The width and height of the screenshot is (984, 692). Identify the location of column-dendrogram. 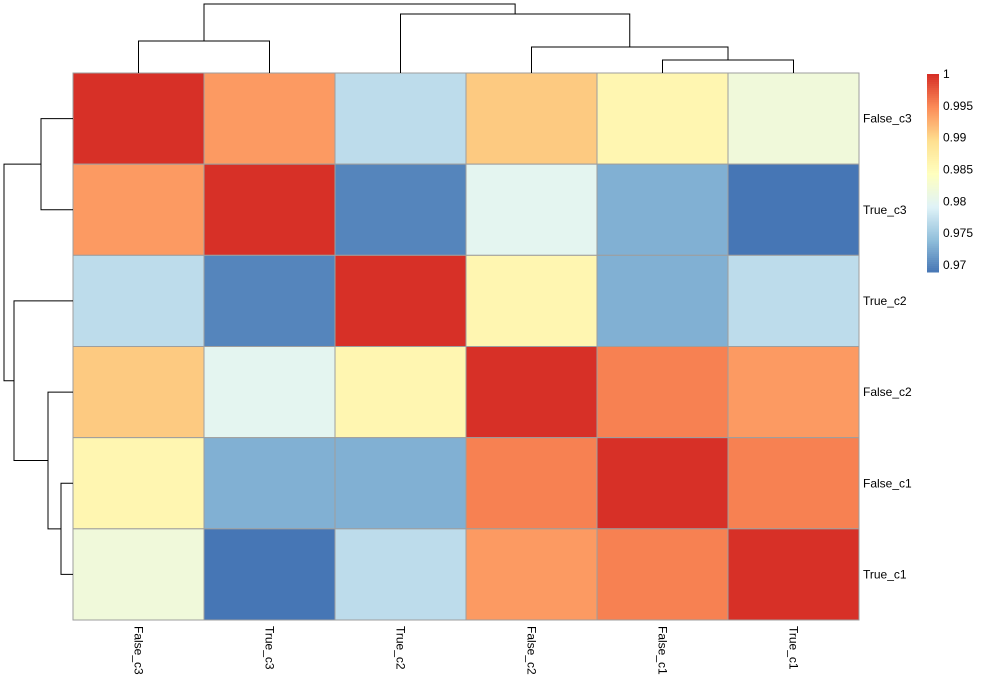
(466, 38).